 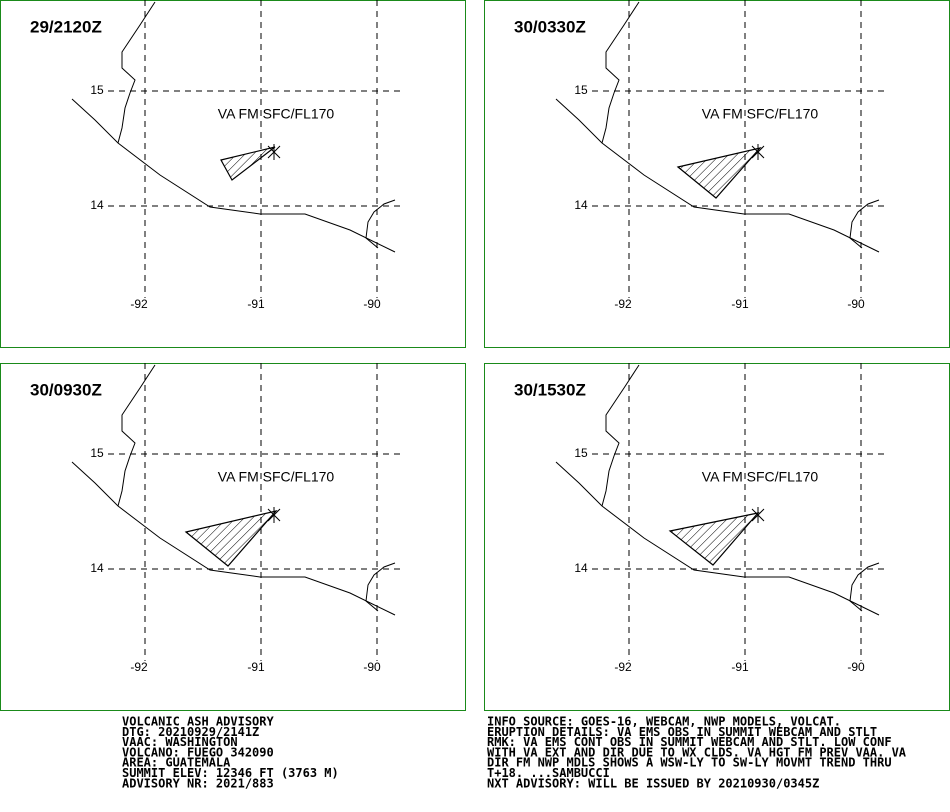 I want to click on advisory-line: DTG: 20210929/2141Z, so click(x=190, y=732).